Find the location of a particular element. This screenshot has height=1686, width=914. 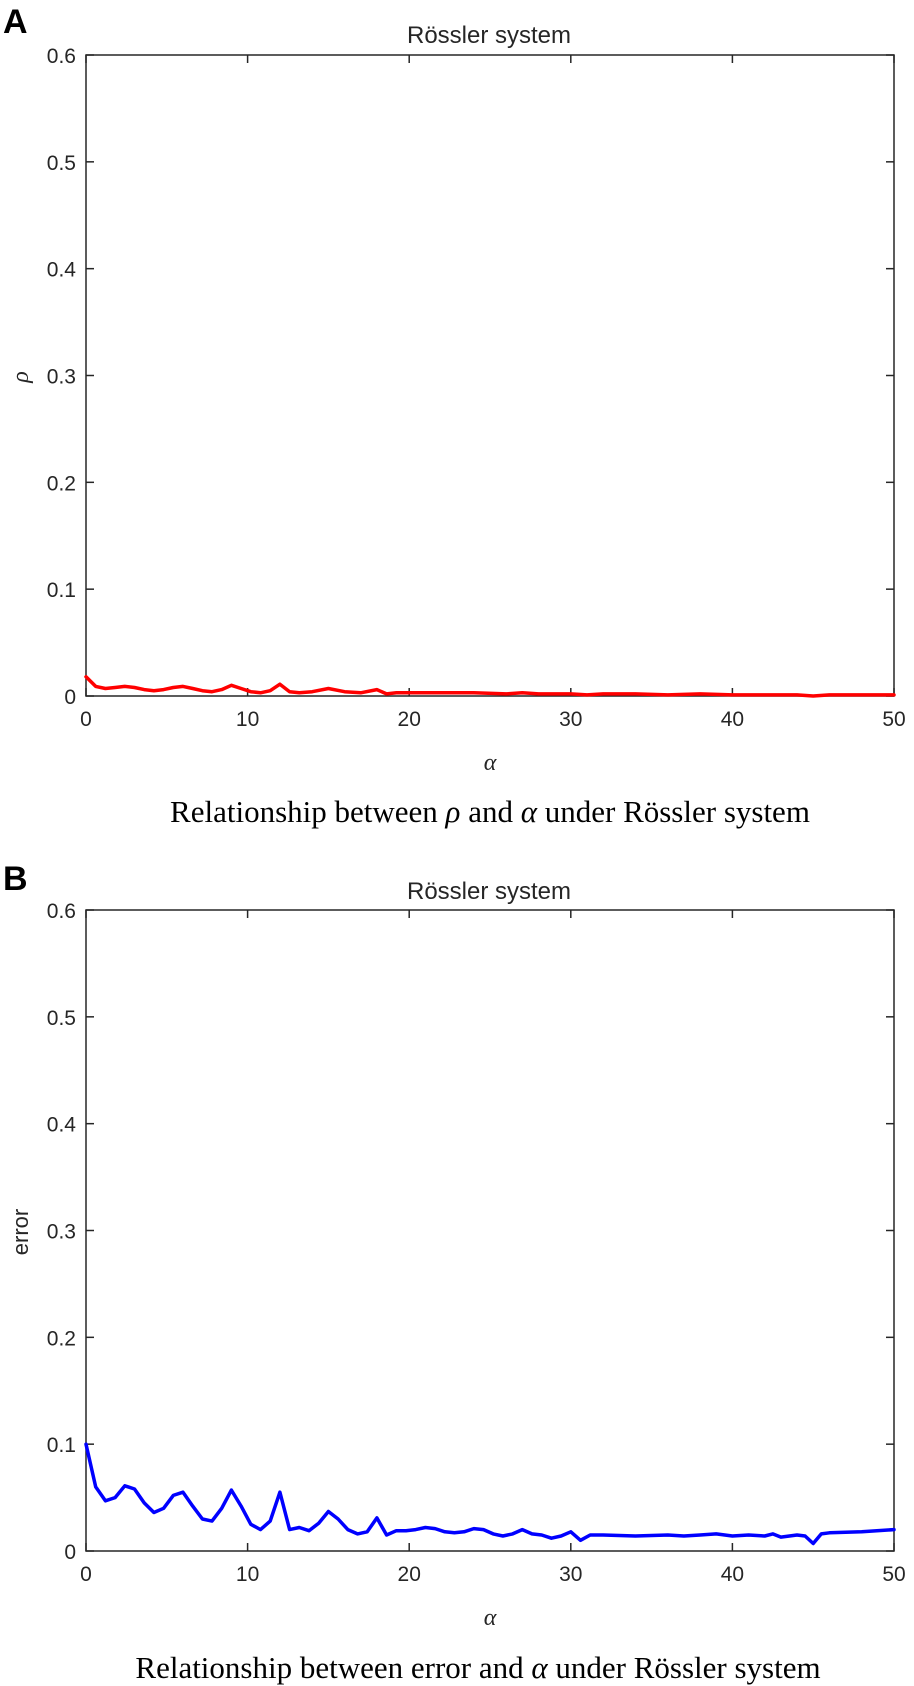

panel-letter-a: A is located at coordinates (15, 22).